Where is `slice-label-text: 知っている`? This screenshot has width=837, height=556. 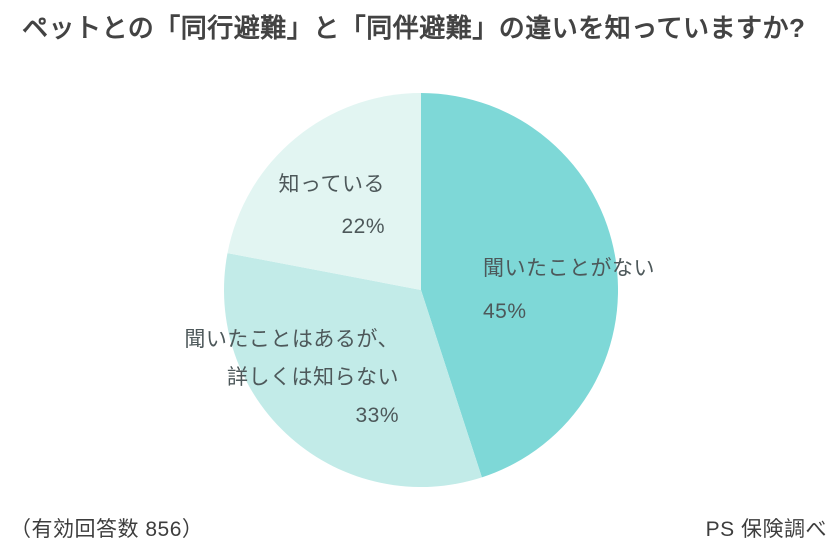
slice-label-text: 知っている is located at coordinates (331, 184).